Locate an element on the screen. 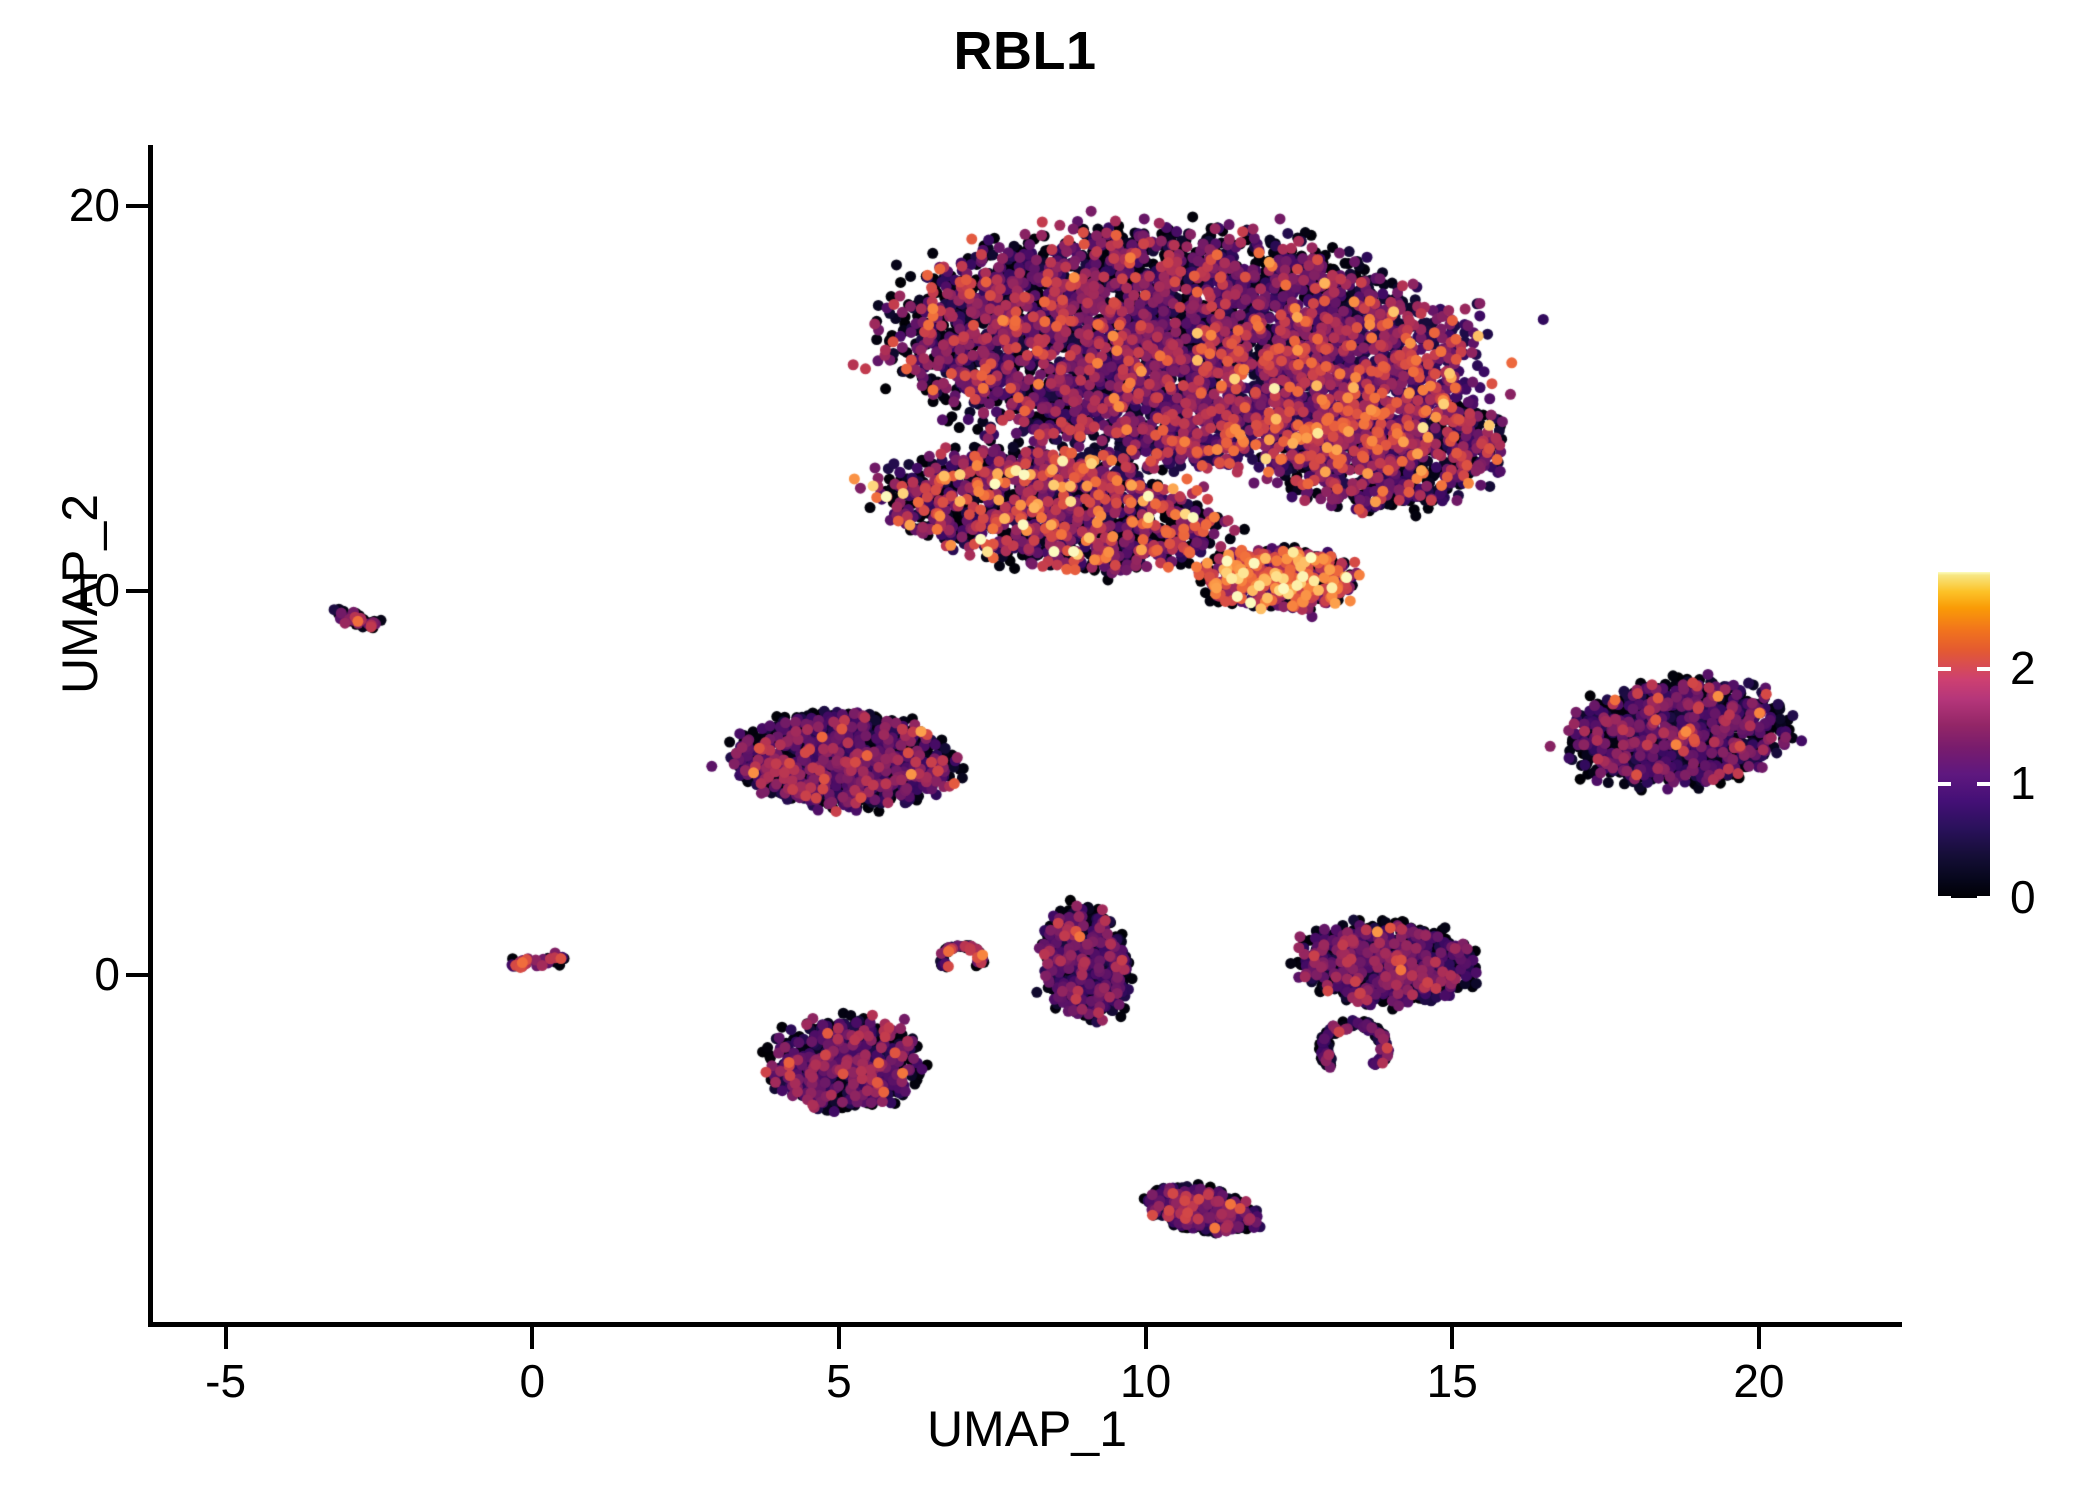  colorbar-label-2: 2 is located at coordinates (2023, 668).